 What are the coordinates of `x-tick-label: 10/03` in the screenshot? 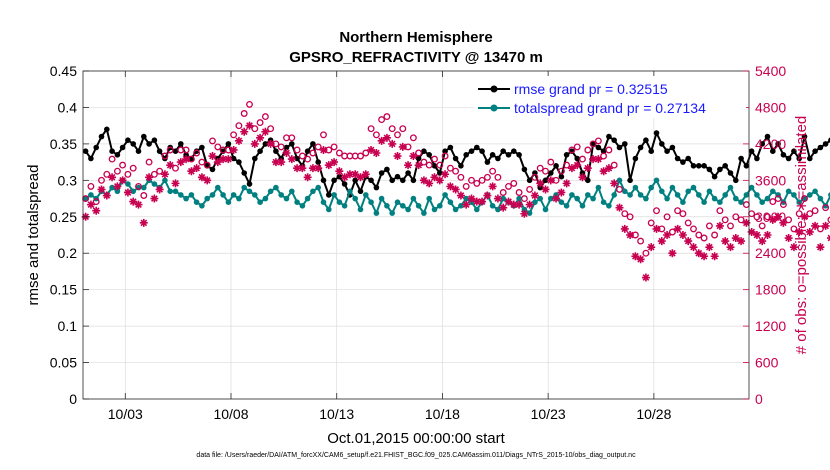 It's located at (125, 414).